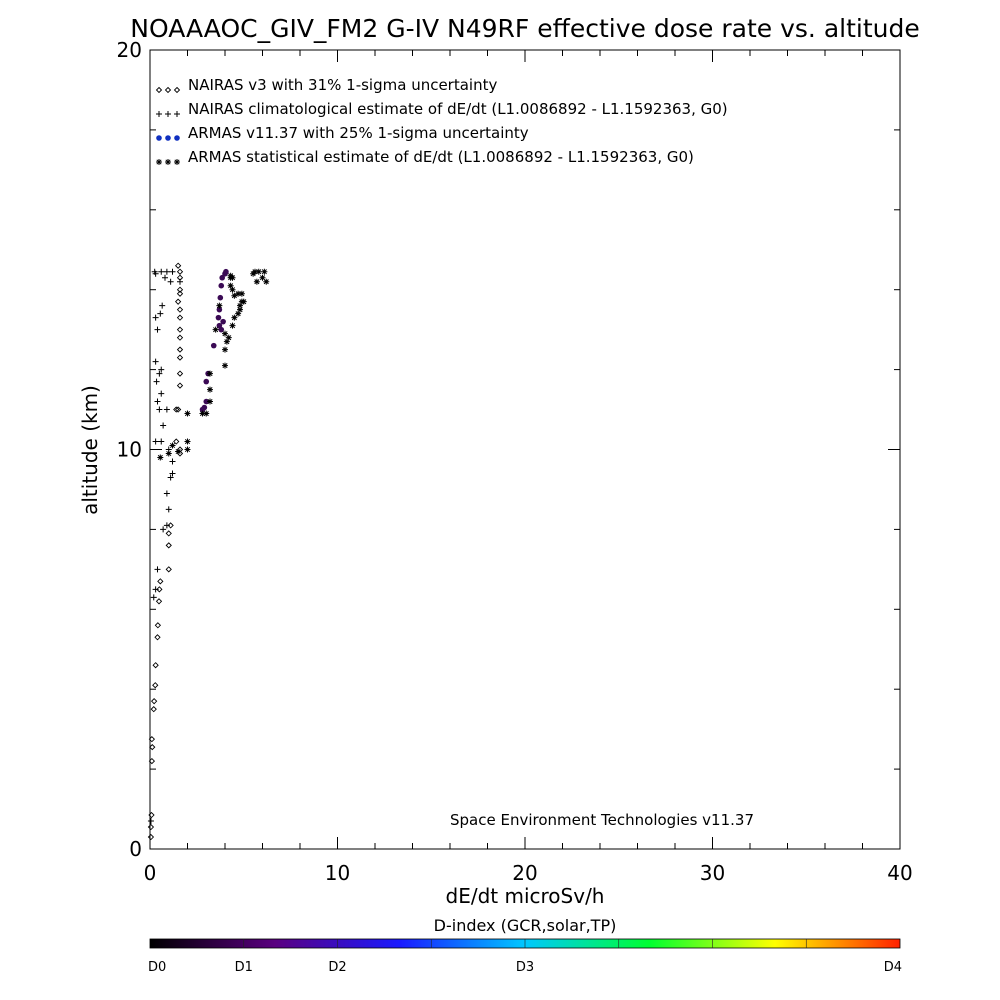 The image size is (1000, 1000). I want to click on y-axis-label: altitude (km), so click(90, 450).